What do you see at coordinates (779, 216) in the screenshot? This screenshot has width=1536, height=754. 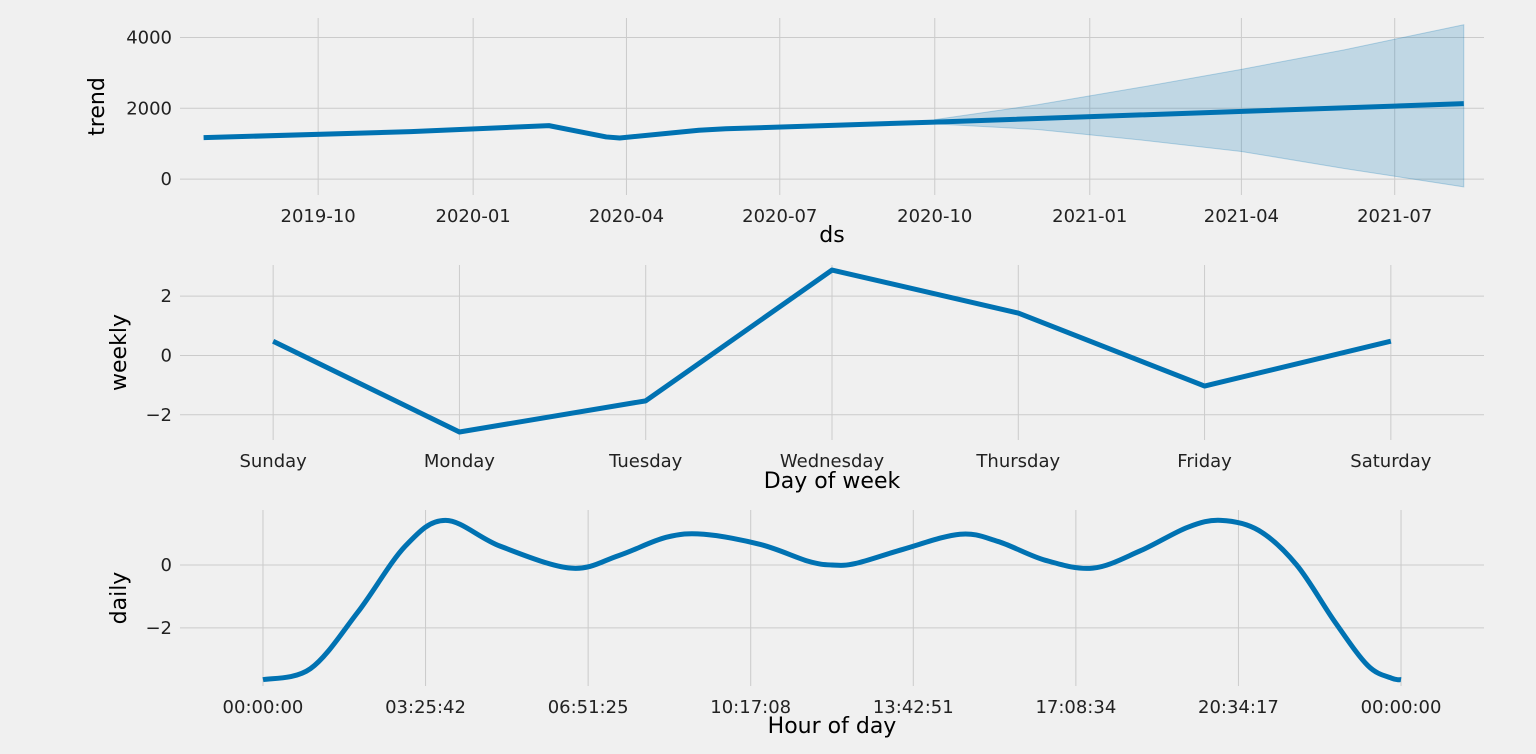 I see `trend-xtick-label: 2020-07` at bounding box center [779, 216].